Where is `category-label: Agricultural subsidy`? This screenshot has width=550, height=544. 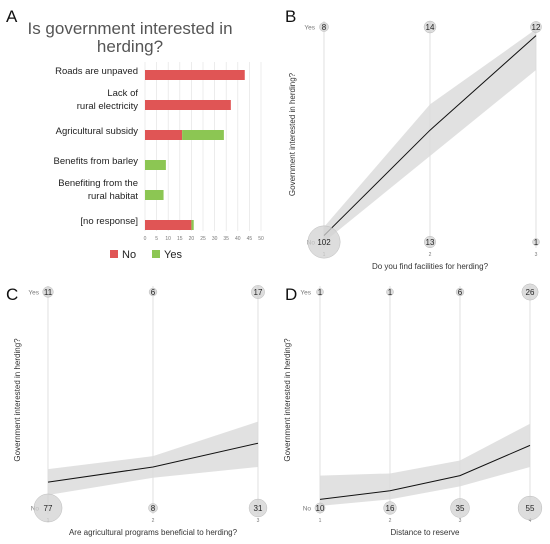
category-label: Agricultural subsidy is located at coordinates (97, 131).